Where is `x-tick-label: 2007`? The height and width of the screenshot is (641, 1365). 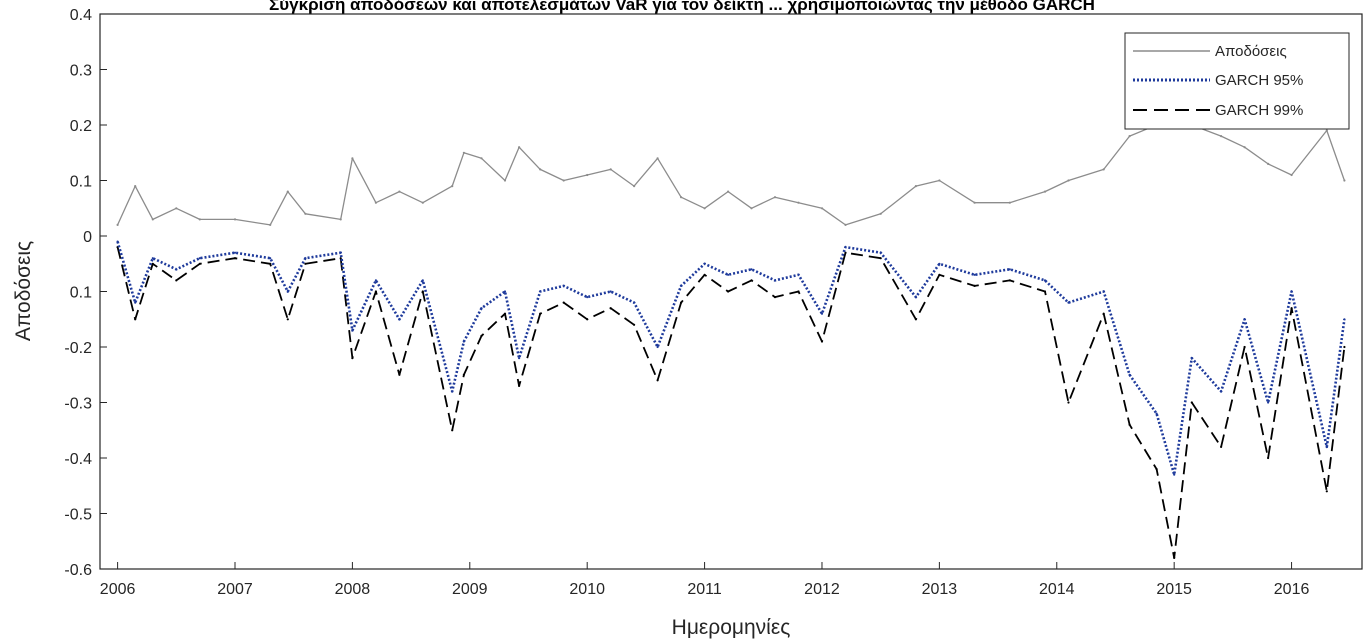
x-tick-label: 2007 is located at coordinates (235, 589).